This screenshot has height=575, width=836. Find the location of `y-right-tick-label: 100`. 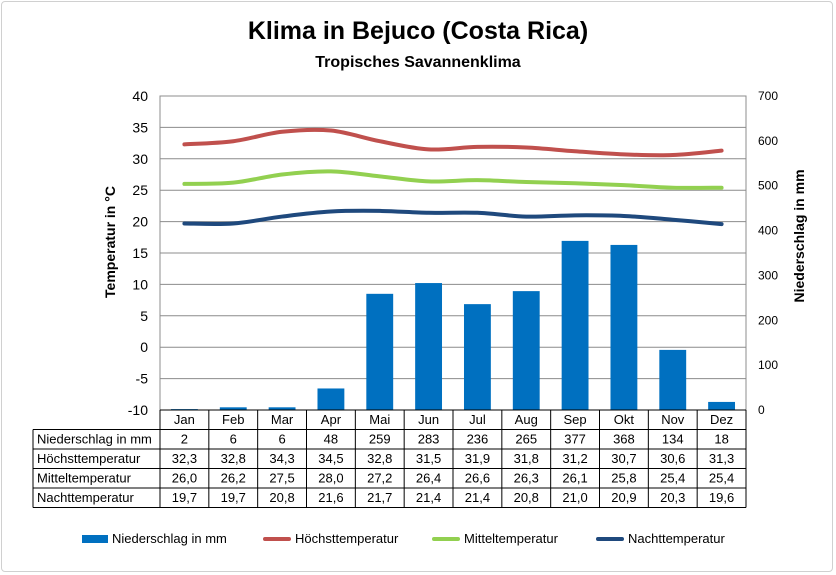

y-right-tick-label: 100 is located at coordinates (768, 365).